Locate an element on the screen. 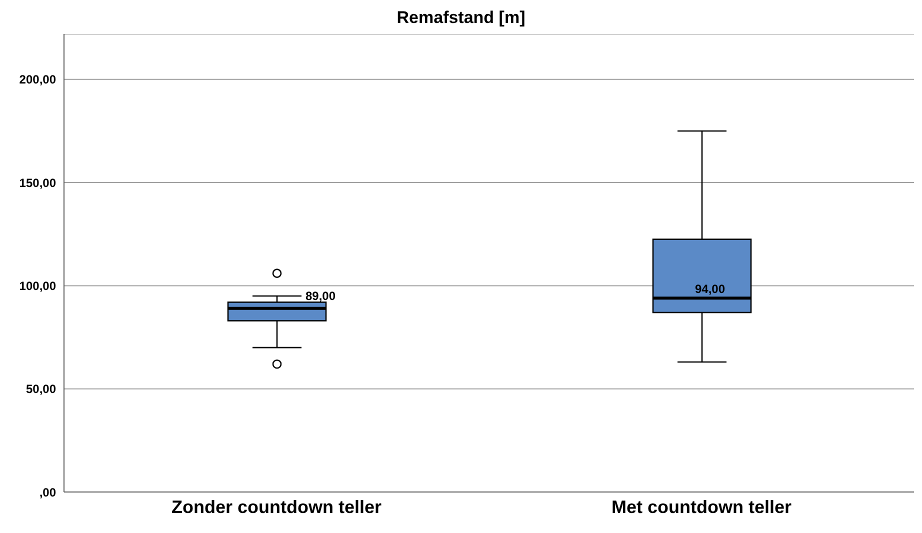 The image size is (922, 533). y-tick-label: ,00 is located at coordinates (47, 492).